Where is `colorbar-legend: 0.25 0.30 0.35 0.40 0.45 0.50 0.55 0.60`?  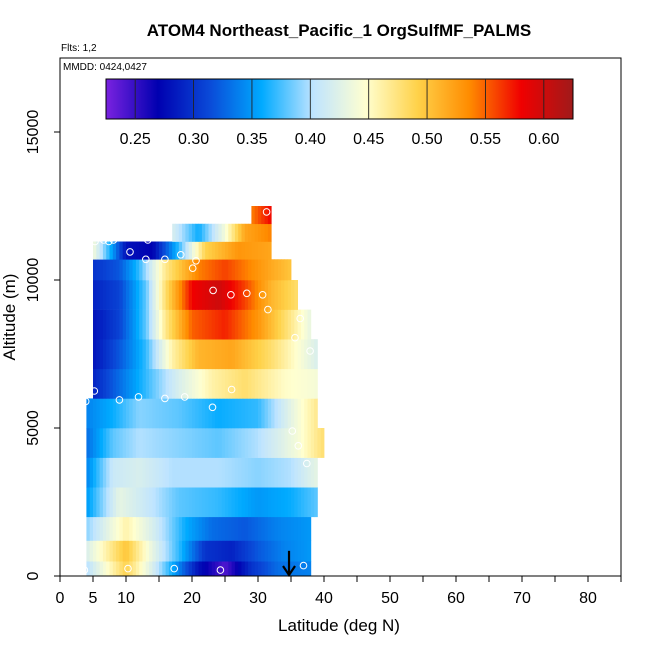
colorbar-legend: 0.25 0.30 0.35 0.40 0.45 0.50 0.55 0.60 is located at coordinates (339, 113).